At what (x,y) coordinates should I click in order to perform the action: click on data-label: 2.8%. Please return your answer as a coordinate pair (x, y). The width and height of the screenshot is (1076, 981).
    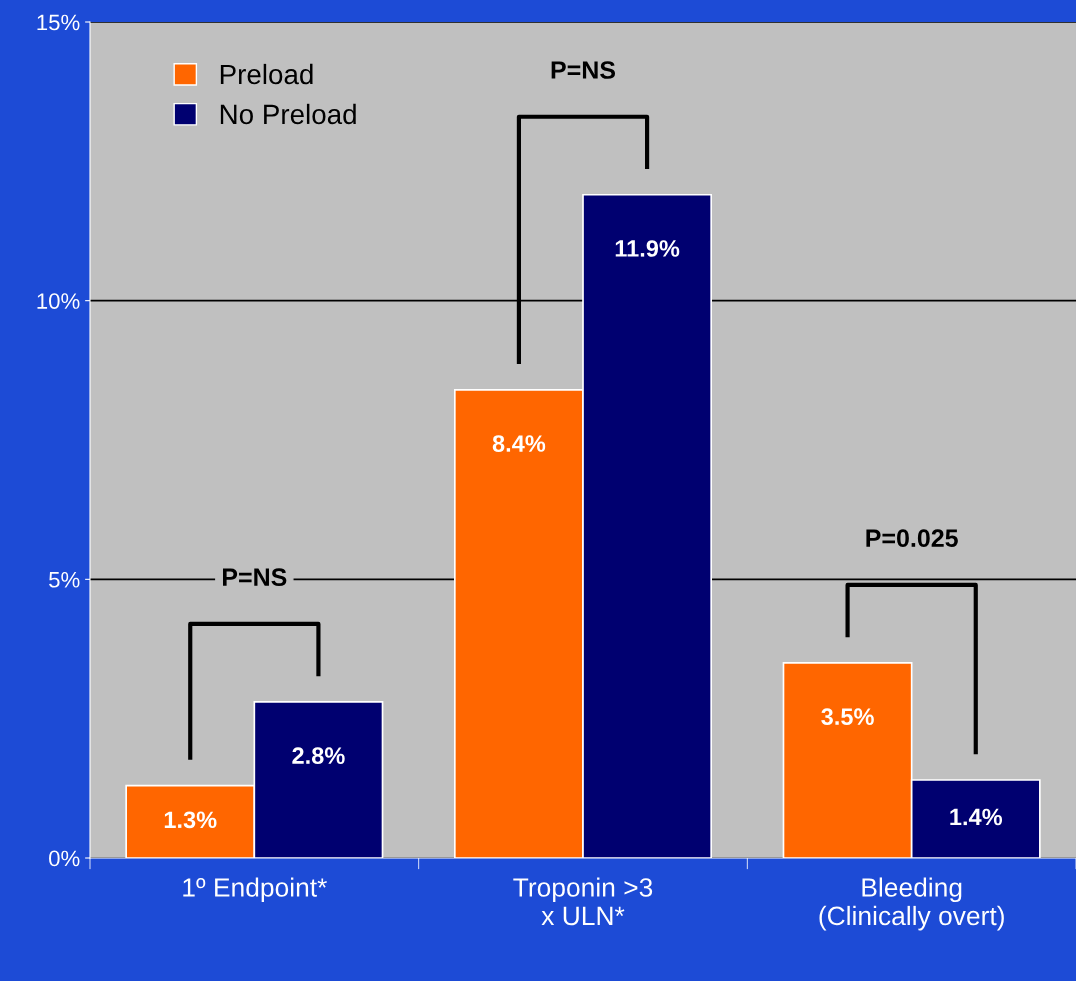
    Looking at the image, I should click on (318, 756).